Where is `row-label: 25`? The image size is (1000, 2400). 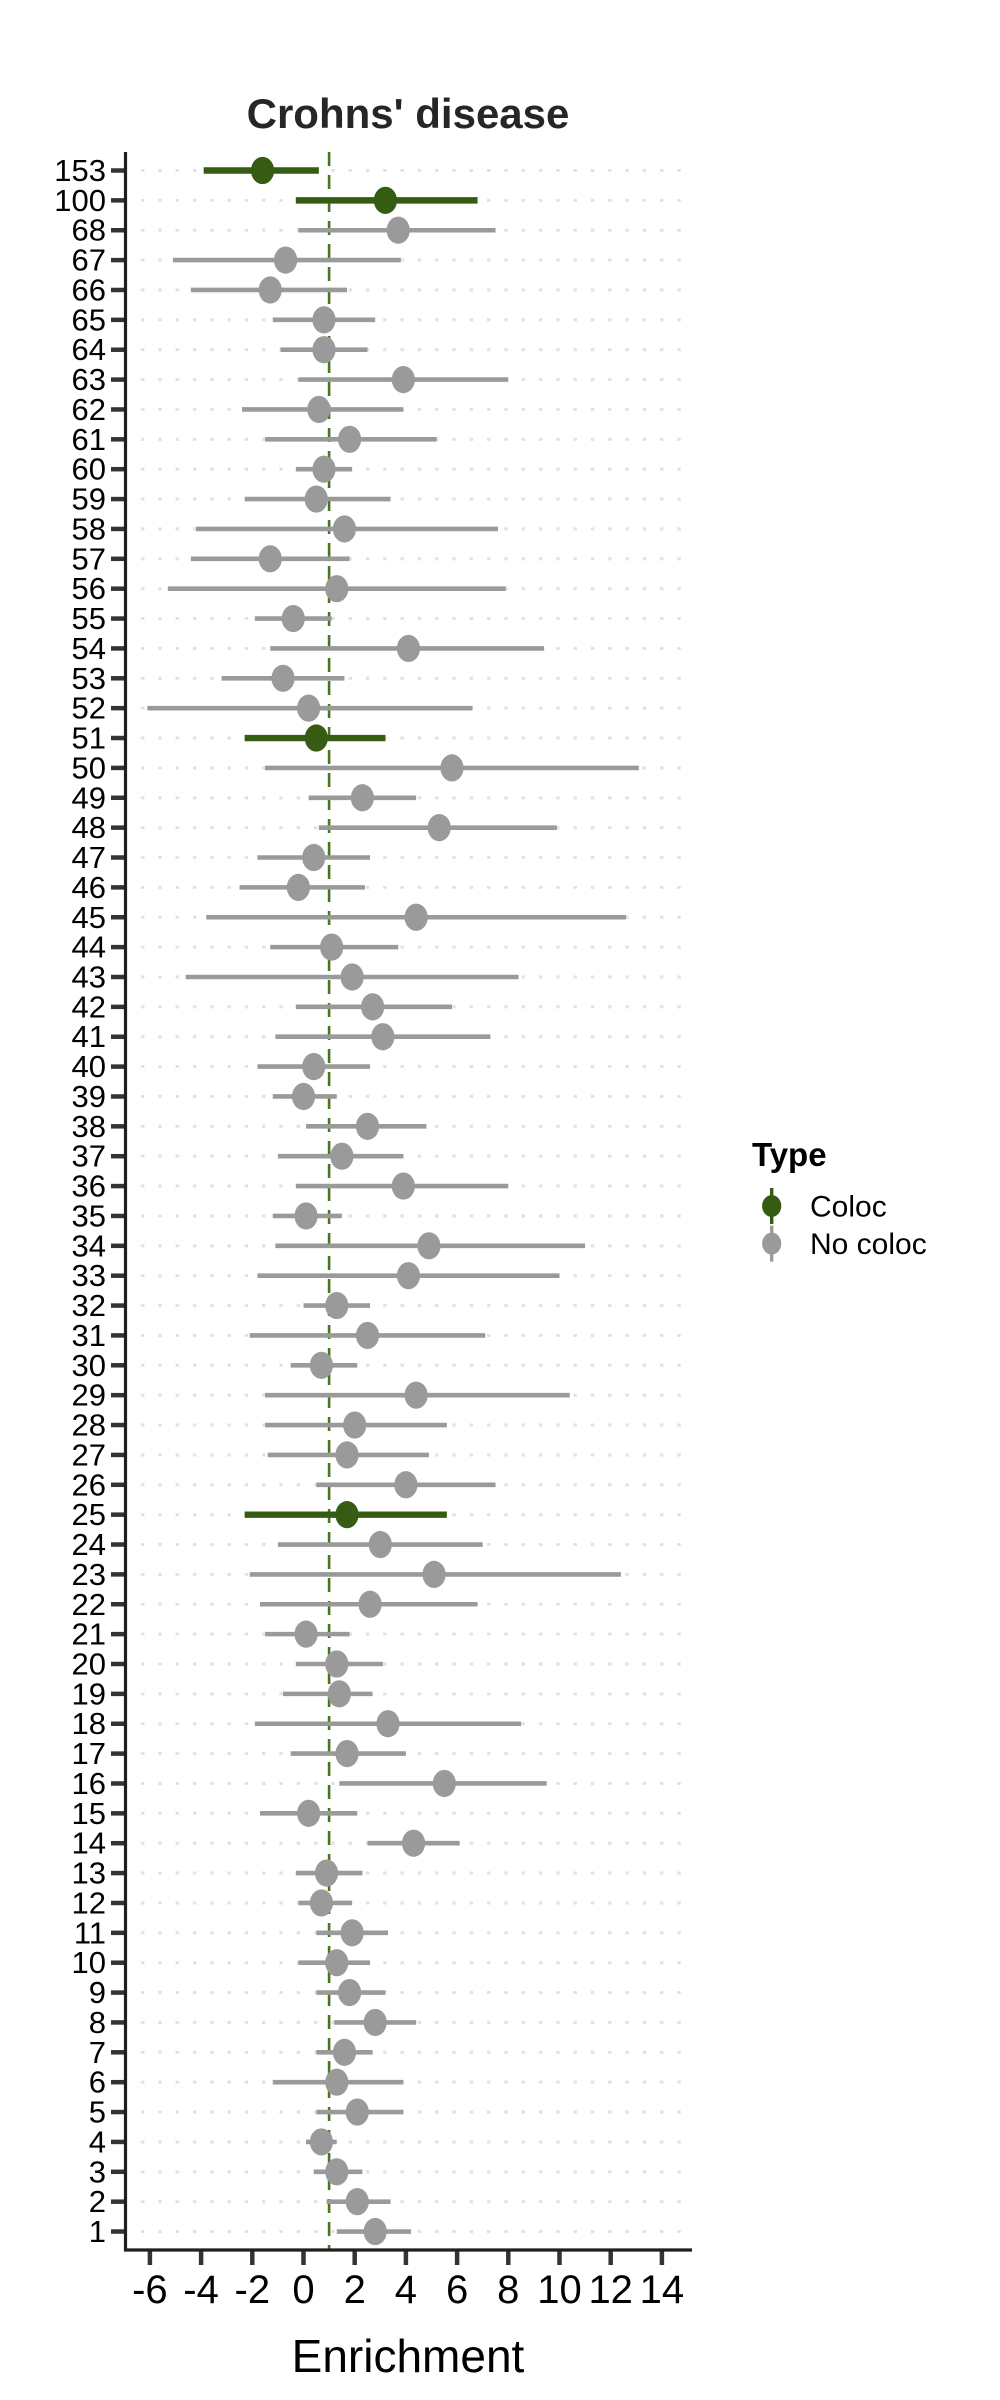 row-label: 25 is located at coordinates (89, 1514).